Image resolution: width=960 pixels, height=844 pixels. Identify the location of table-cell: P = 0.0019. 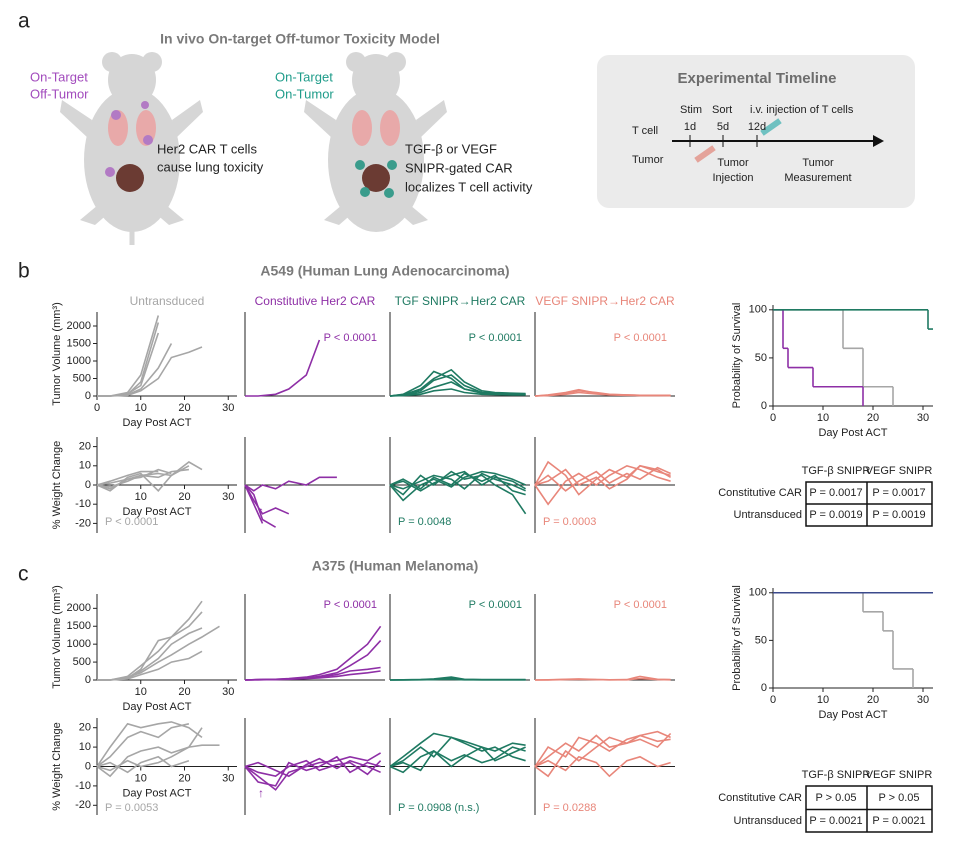
(898, 515).